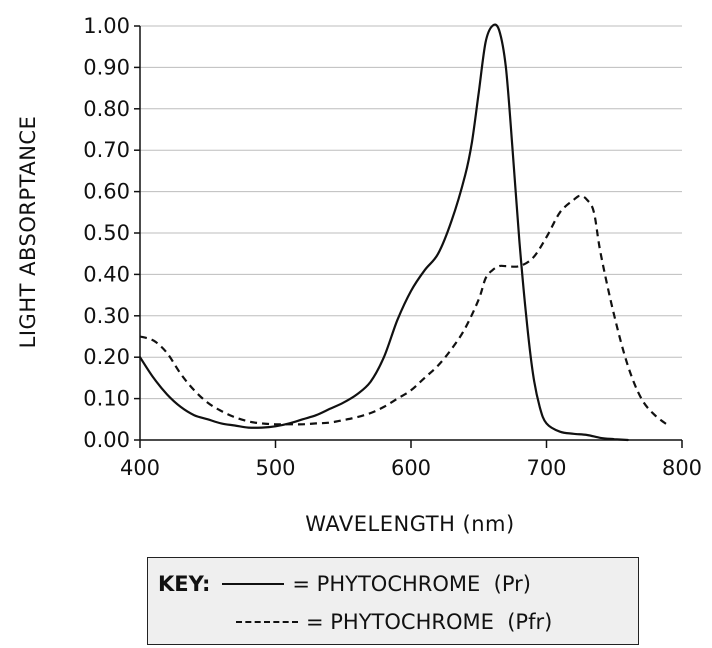 This screenshot has width=712, height=648. What do you see at coordinates (275, 468) in the screenshot?
I see `x-tick-label: 500` at bounding box center [275, 468].